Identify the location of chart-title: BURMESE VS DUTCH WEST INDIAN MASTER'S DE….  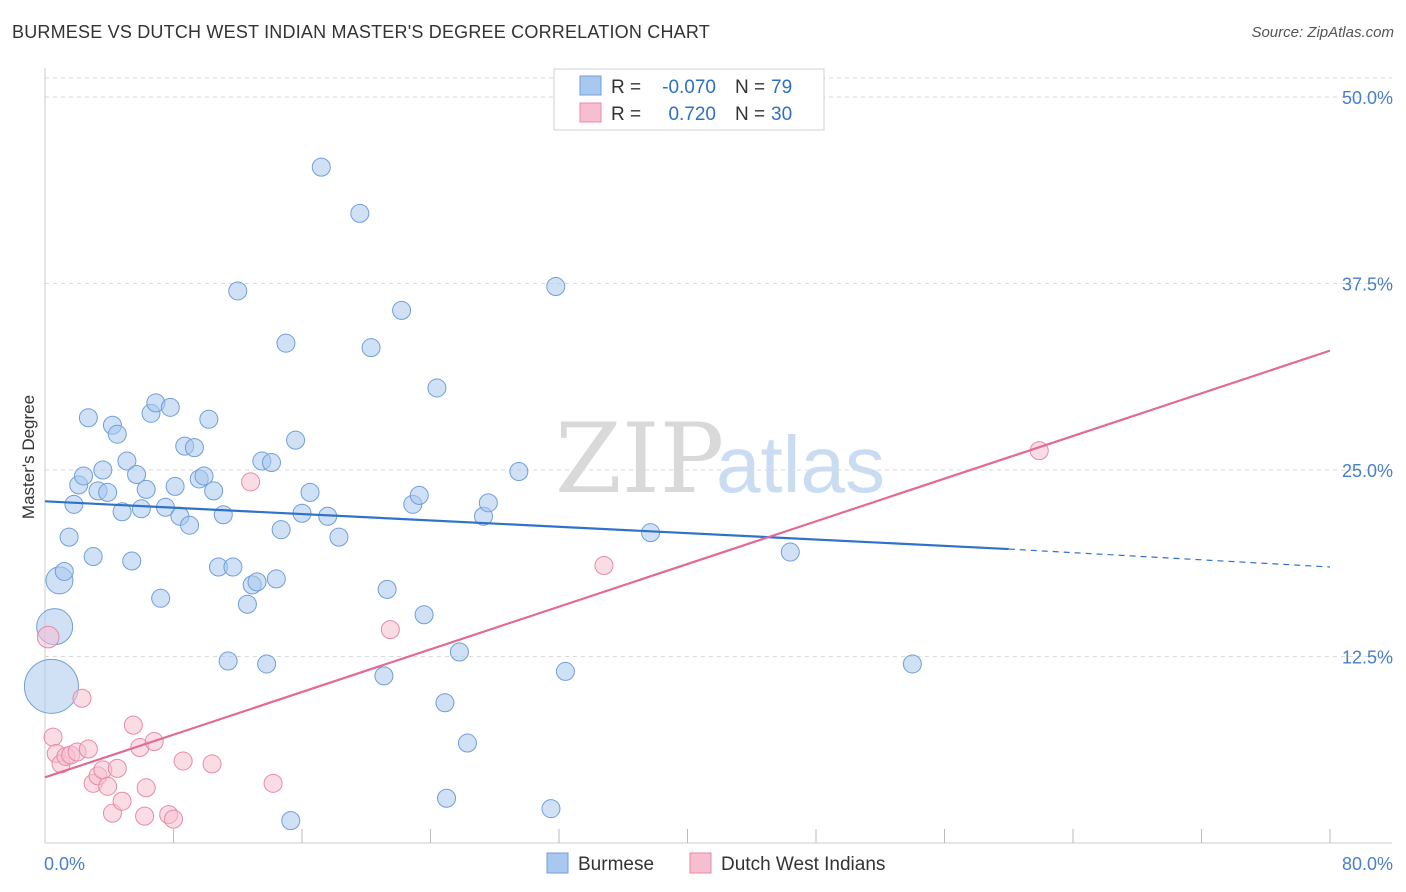
(361, 32).